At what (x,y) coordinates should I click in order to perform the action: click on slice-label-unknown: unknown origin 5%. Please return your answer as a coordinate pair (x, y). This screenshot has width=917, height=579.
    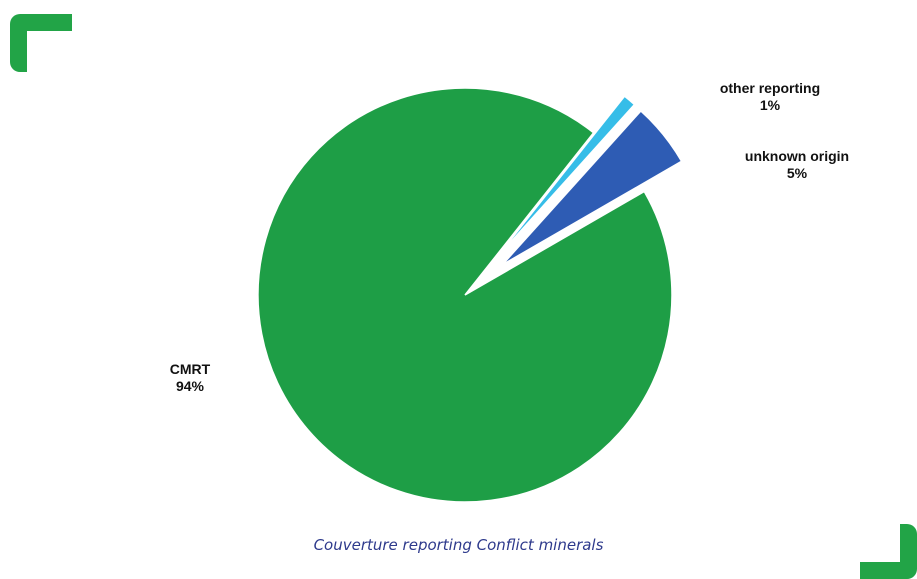
    Looking at the image, I should click on (797, 164).